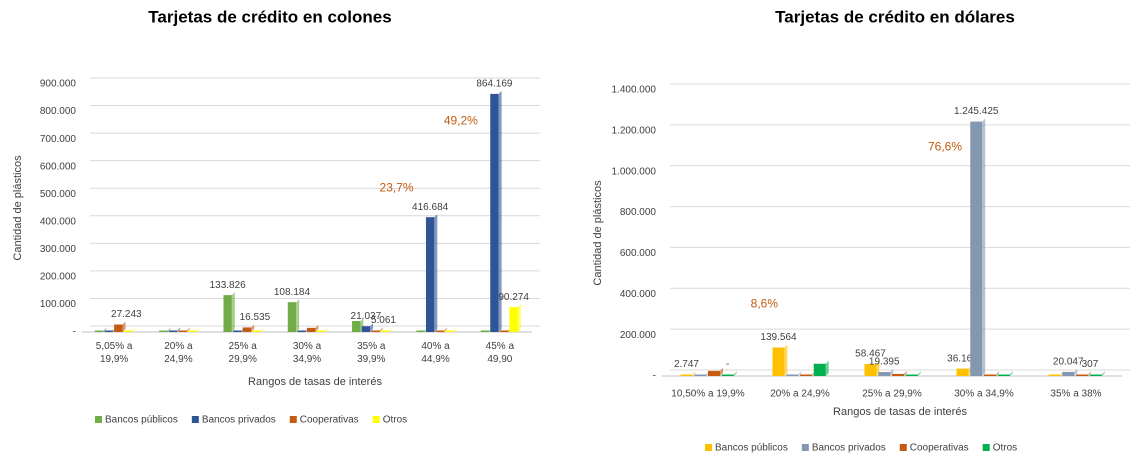 Image resolution: width=1134 pixels, height=453 pixels. What do you see at coordinates (945, 146) in the screenshot?
I see `annotation: 76,6%` at bounding box center [945, 146].